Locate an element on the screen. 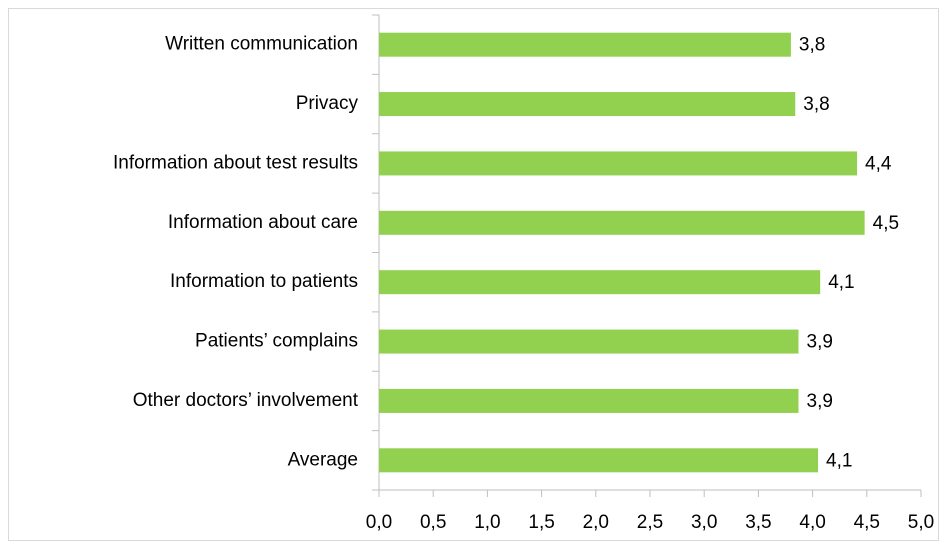 The width and height of the screenshot is (946, 547). x-tick-label: 2,5 is located at coordinates (650, 522).